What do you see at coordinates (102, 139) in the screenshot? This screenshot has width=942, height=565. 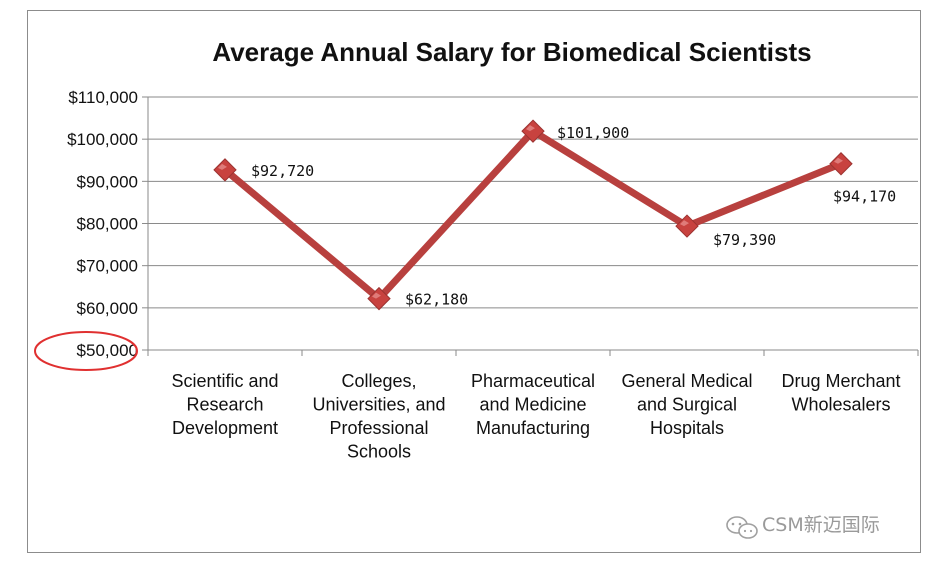 I see `y-tick-label: $100,000` at bounding box center [102, 139].